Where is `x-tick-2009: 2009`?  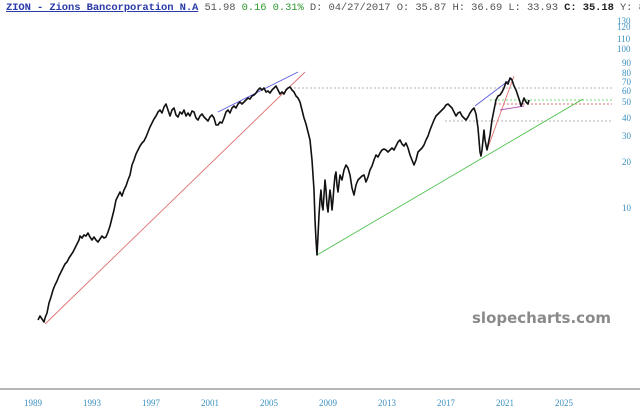
x-tick-2009: 2009 is located at coordinates (328, 403).